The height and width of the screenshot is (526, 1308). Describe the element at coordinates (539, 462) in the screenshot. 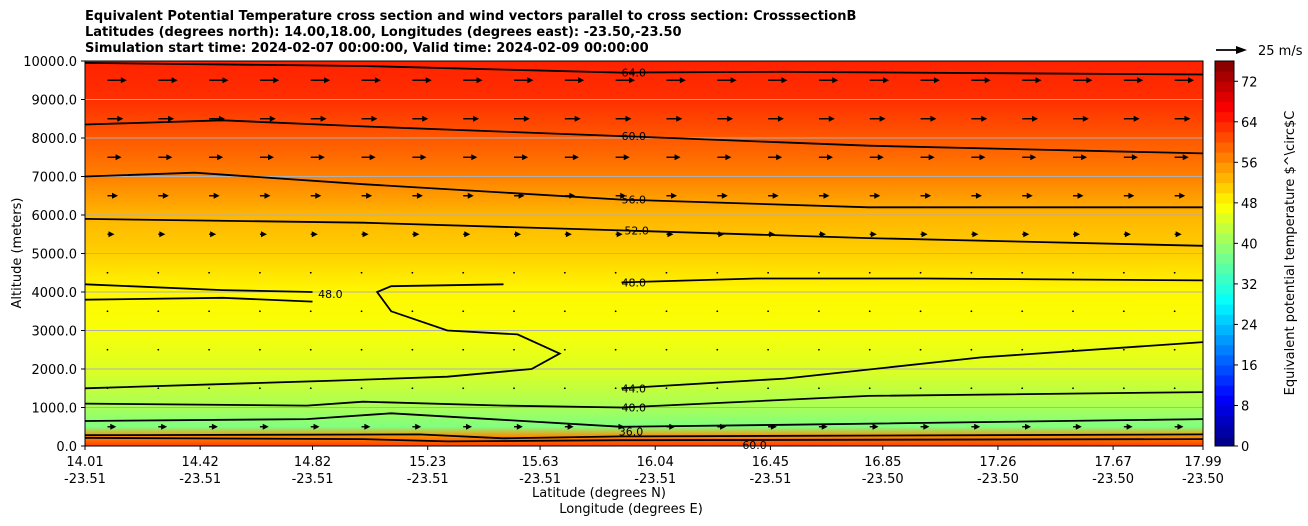

I see `x-tick-label-lat: 15.63` at that location.